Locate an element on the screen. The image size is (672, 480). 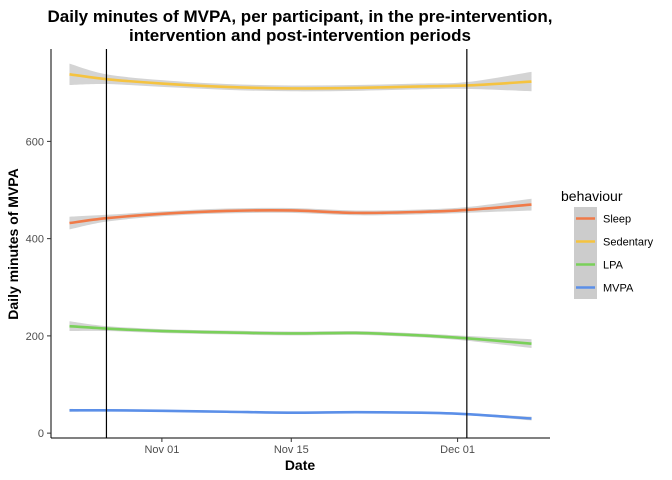
ribbon-sleep is located at coordinates (300, 214).